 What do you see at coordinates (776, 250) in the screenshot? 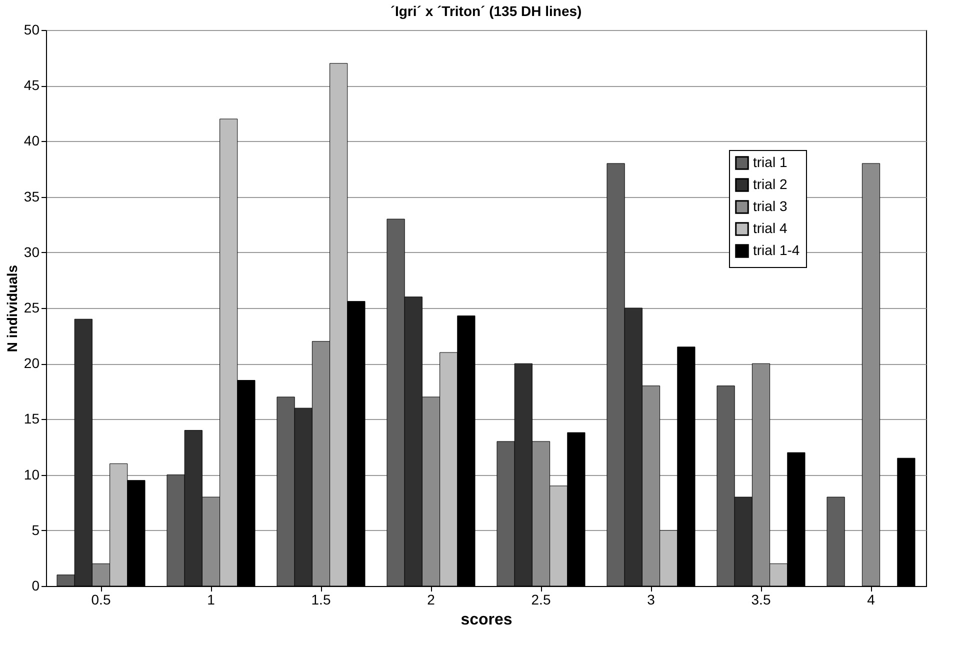
I see `legend-label: trial 1-4` at bounding box center [776, 250].